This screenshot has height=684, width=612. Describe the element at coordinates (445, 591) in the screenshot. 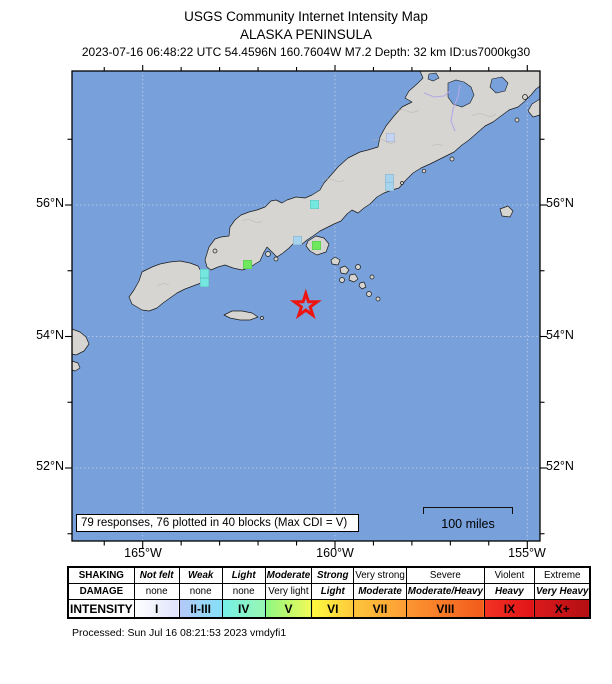

I see `legend-damage-cell-6: Moderate/Heavy` at that location.